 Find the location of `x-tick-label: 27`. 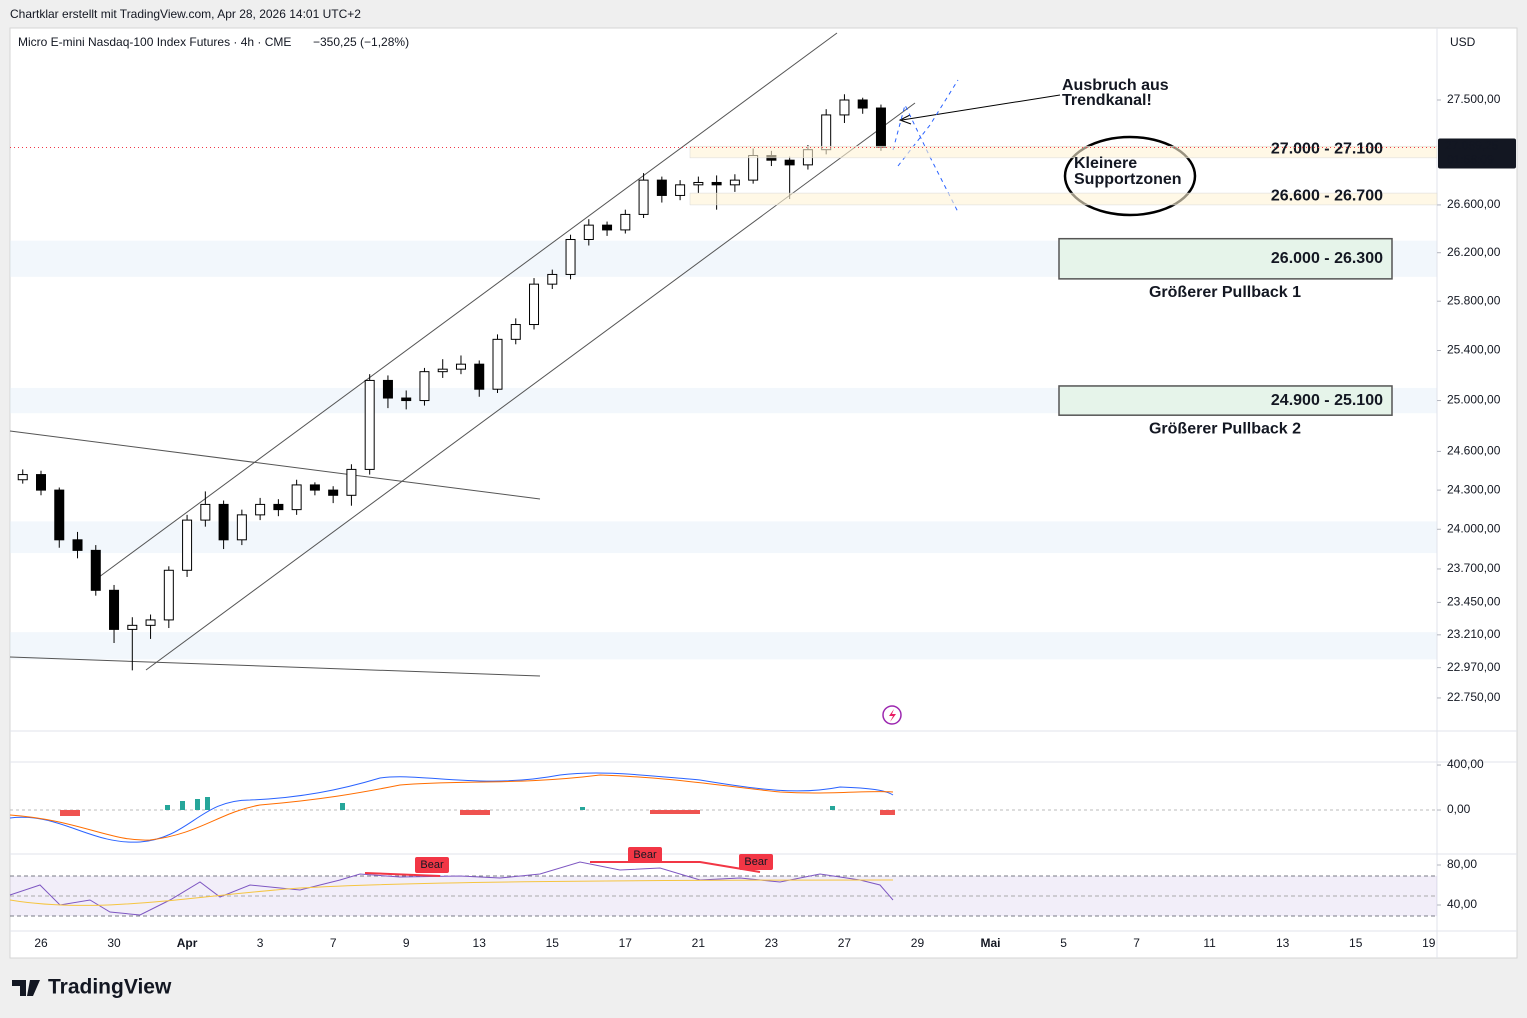

x-tick-label: 27 is located at coordinates (845, 943).